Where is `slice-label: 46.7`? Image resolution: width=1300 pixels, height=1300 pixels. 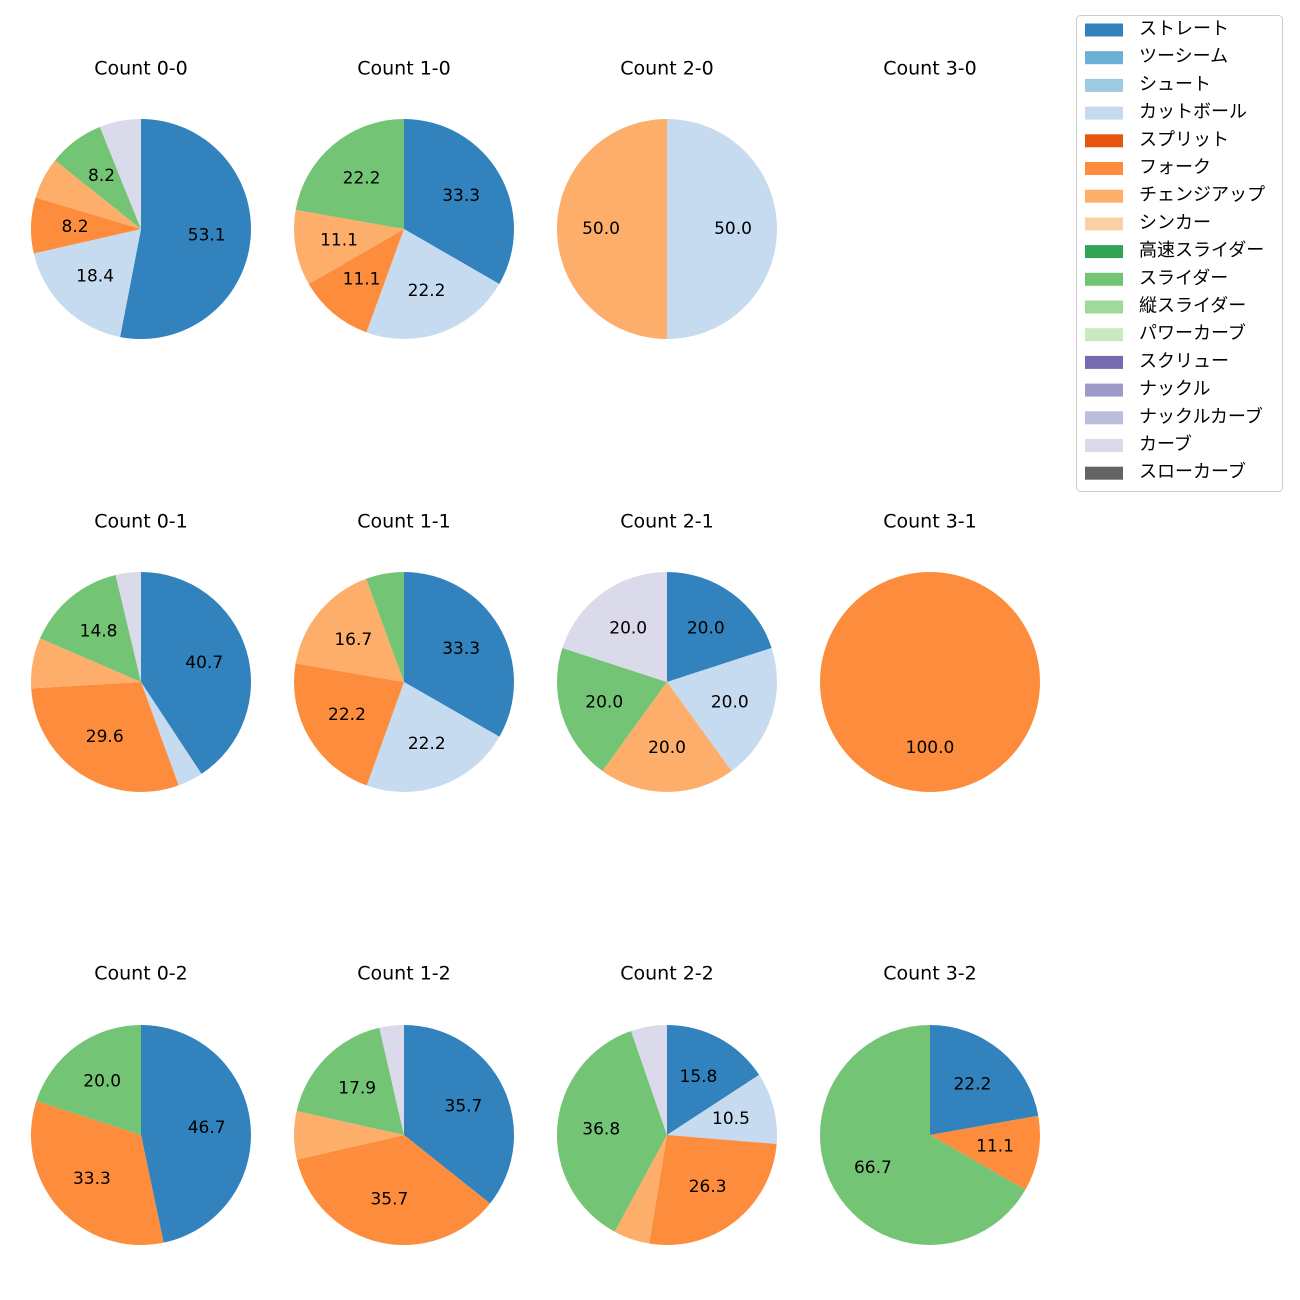 slice-label: 46.7 is located at coordinates (207, 1128).